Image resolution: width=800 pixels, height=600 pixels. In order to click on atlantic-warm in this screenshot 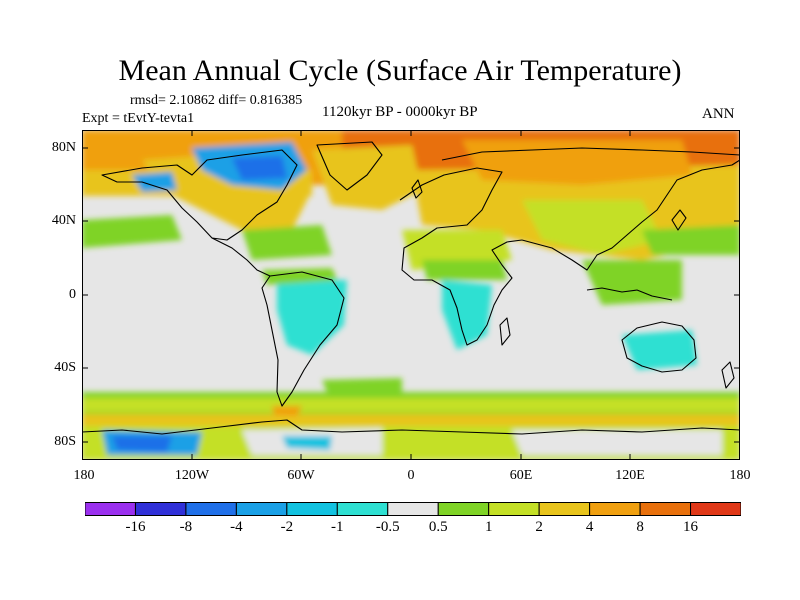, I will do `click(367, 177)`.